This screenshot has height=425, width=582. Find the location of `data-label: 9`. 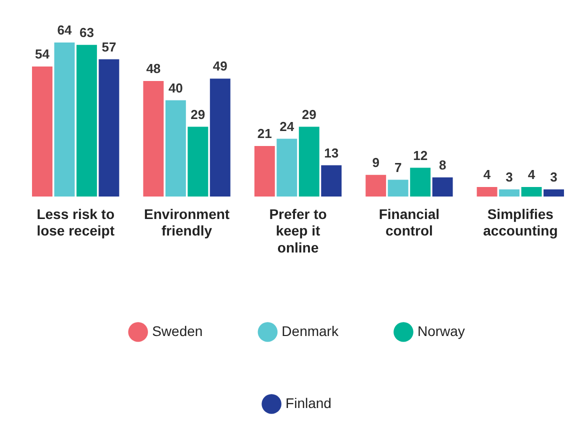

data-label: 9 is located at coordinates (376, 162).